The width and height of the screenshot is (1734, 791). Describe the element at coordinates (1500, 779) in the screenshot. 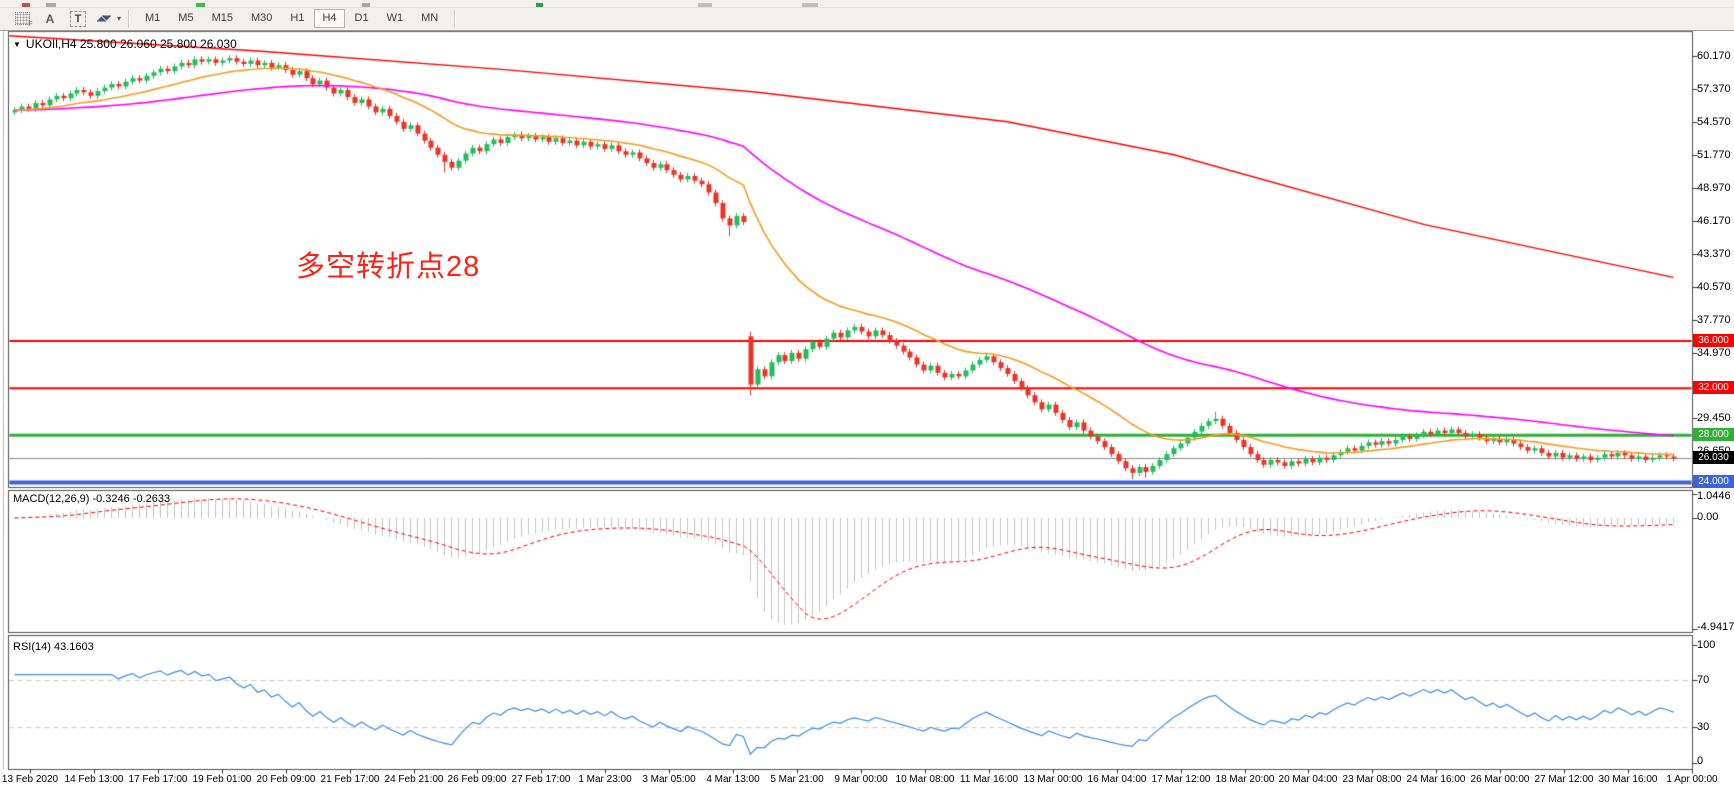

I see `date-label: 26 Mar 00:00` at that location.